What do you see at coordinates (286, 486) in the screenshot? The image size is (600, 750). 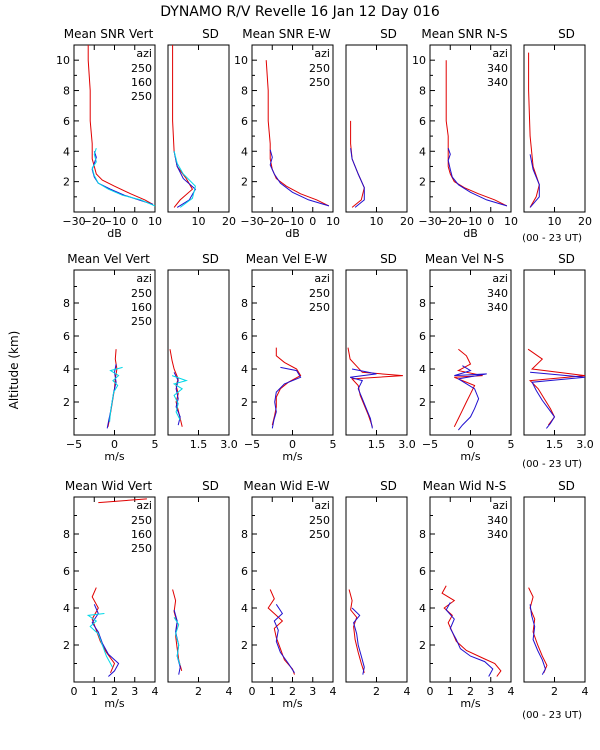 I see `panel-title: Mean Wid E-W` at bounding box center [286, 486].